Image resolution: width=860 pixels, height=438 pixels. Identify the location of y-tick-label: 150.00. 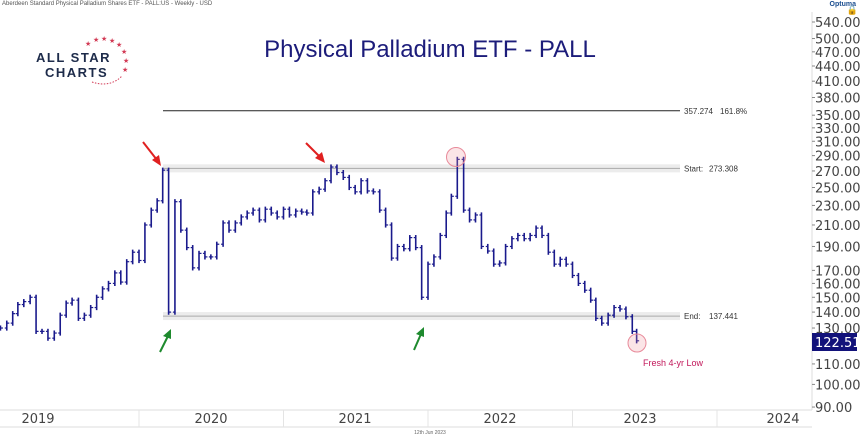
(837, 298).